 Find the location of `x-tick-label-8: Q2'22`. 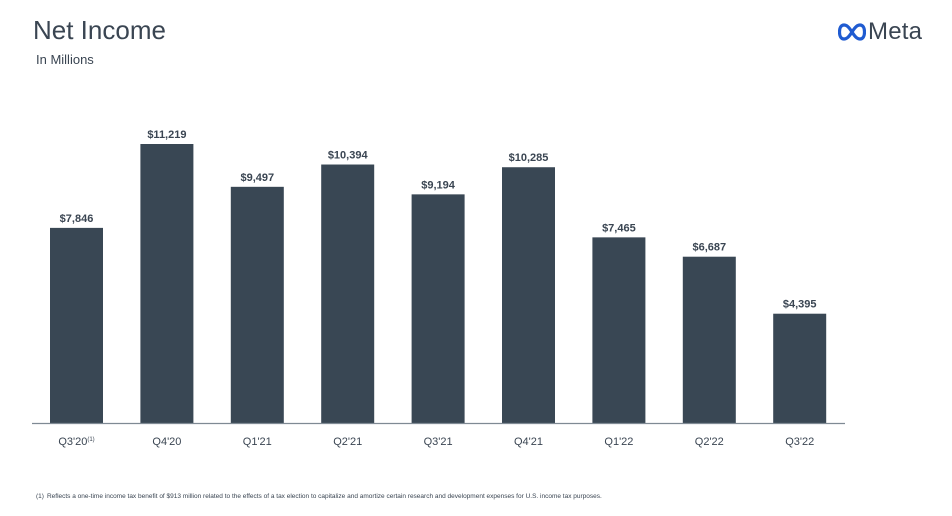

x-tick-label-8: Q2'22 is located at coordinates (709, 442).